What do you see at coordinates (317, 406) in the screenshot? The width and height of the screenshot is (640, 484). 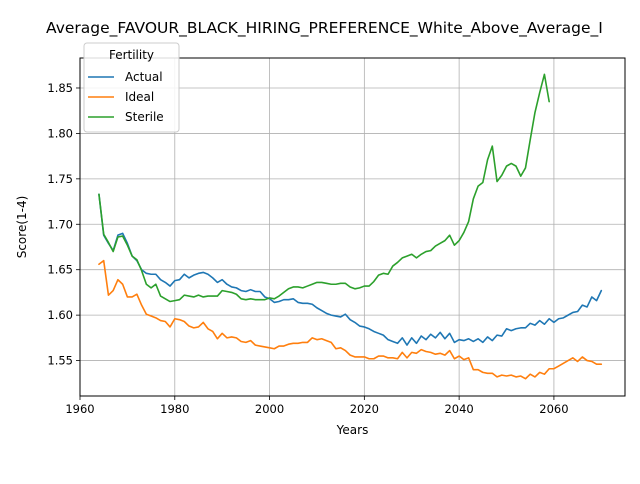 I see `x-axis-ticks: 1960 1980 2000 2020 2040 2060` at bounding box center [317, 406].